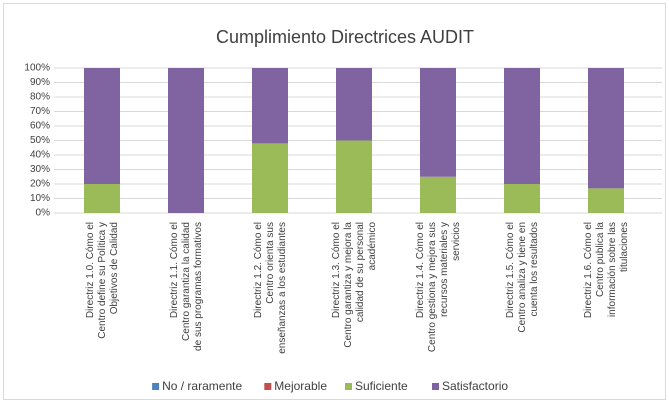 The width and height of the screenshot is (669, 403). What do you see at coordinates (40, 169) in the screenshot?
I see `y-tick-label: 30%` at bounding box center [40, 169].